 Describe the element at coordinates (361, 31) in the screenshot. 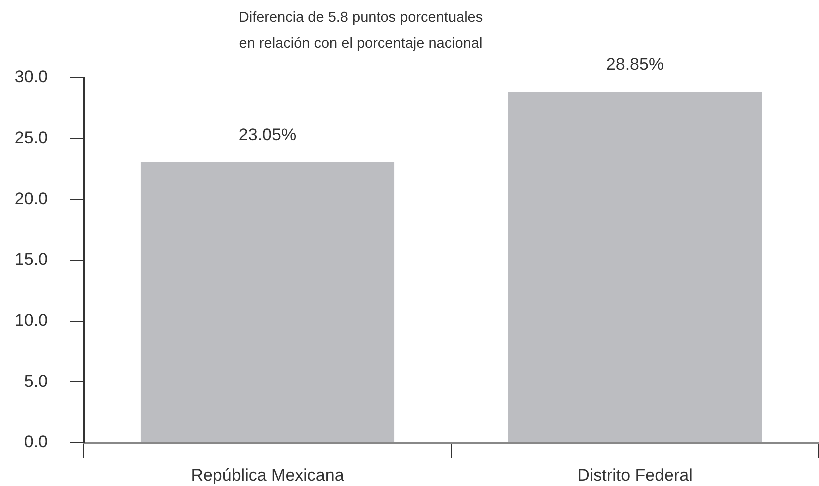

I see `chart-title: Diferencia de 5.8 puntos porcentuales en relación con el porcentaje nacional` at that location.